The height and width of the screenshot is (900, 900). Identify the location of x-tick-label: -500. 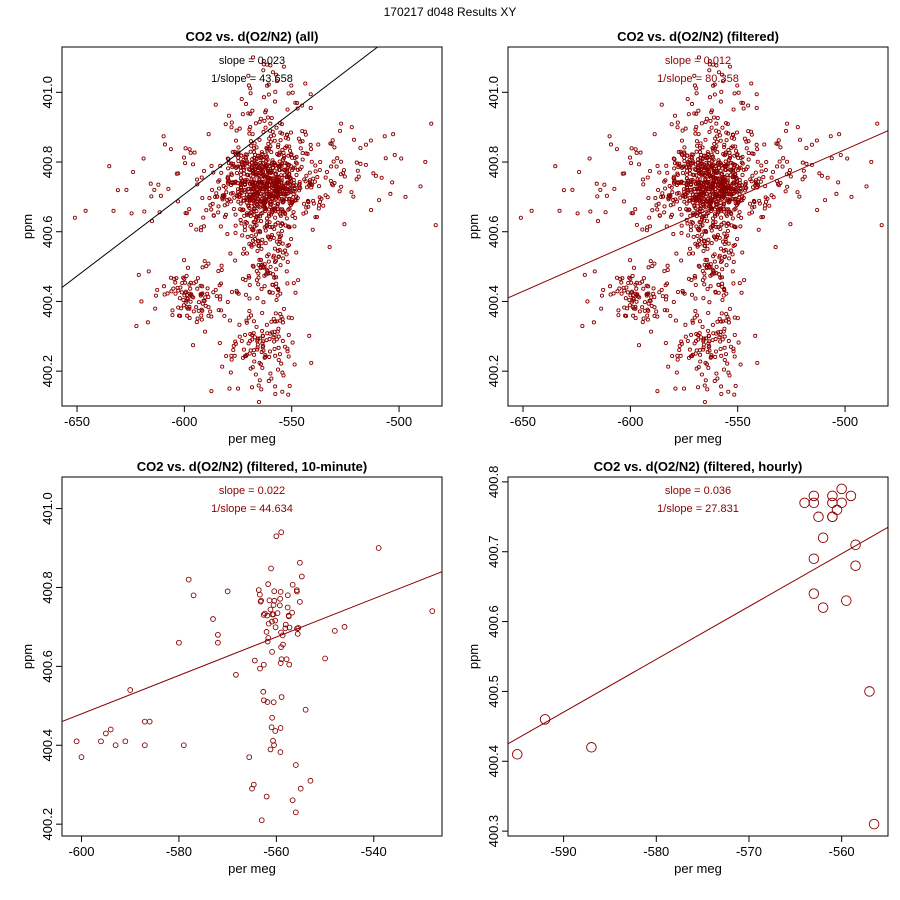
(399, 421).